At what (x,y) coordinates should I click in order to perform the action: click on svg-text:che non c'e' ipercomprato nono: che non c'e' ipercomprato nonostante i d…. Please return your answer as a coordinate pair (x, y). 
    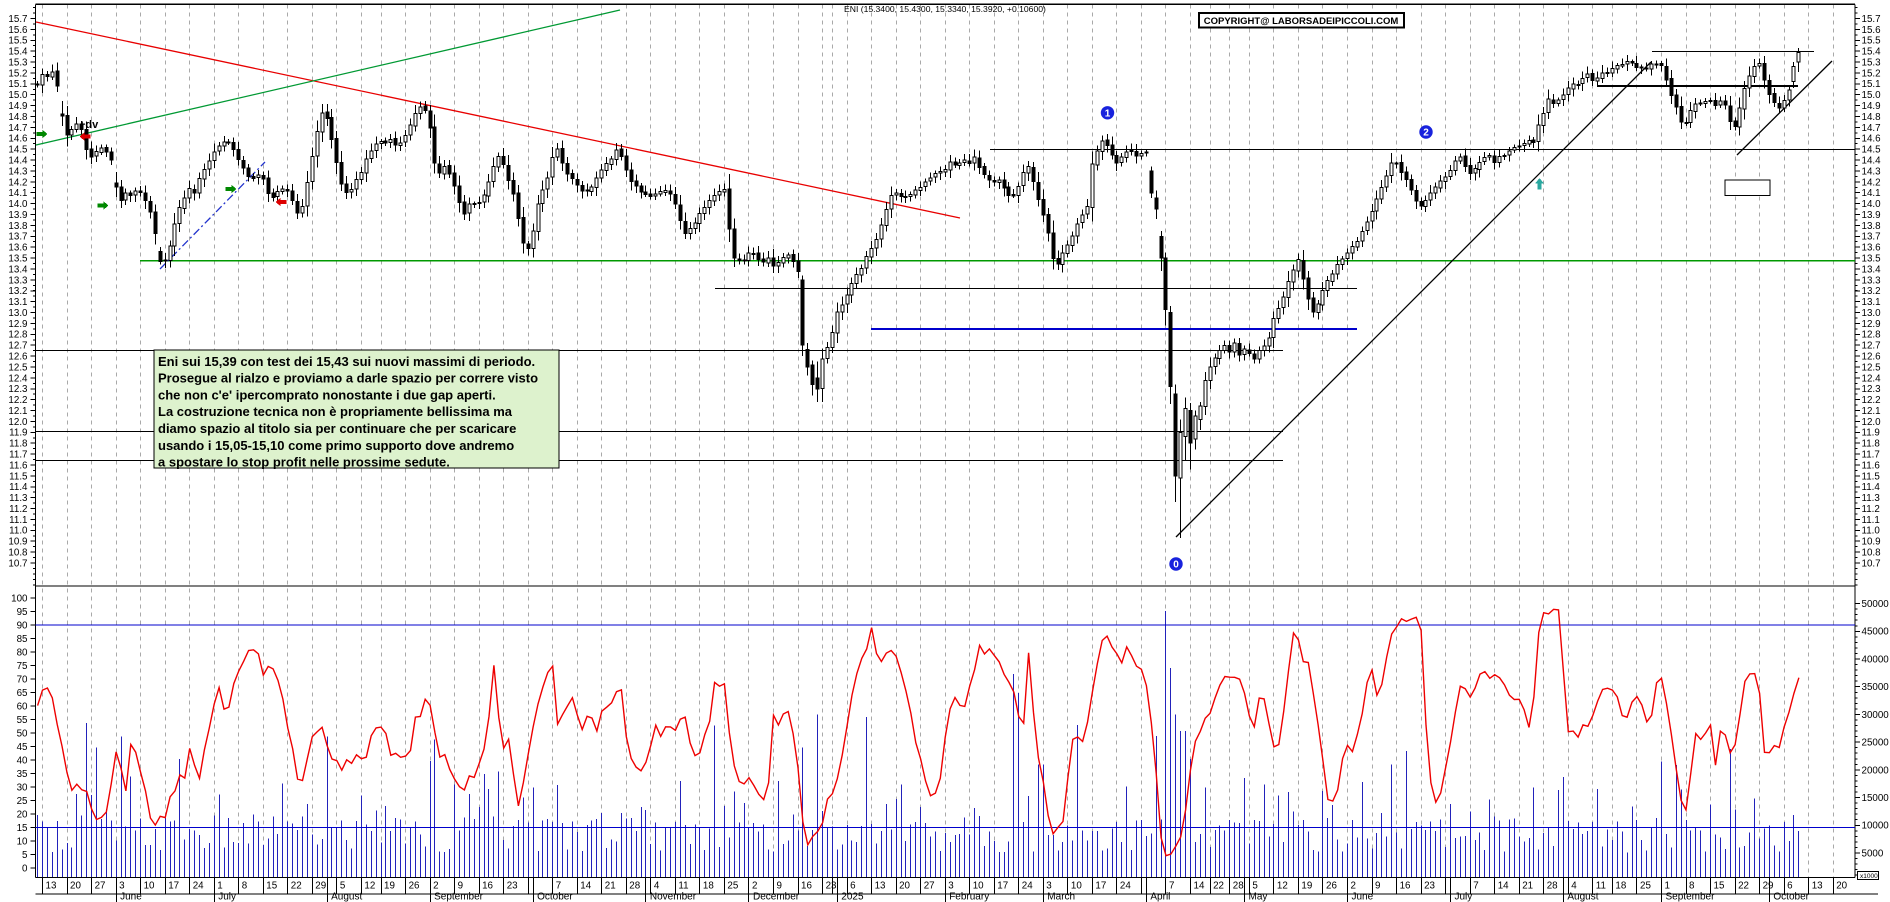
    Looking at the image, I should click on (327, 394).